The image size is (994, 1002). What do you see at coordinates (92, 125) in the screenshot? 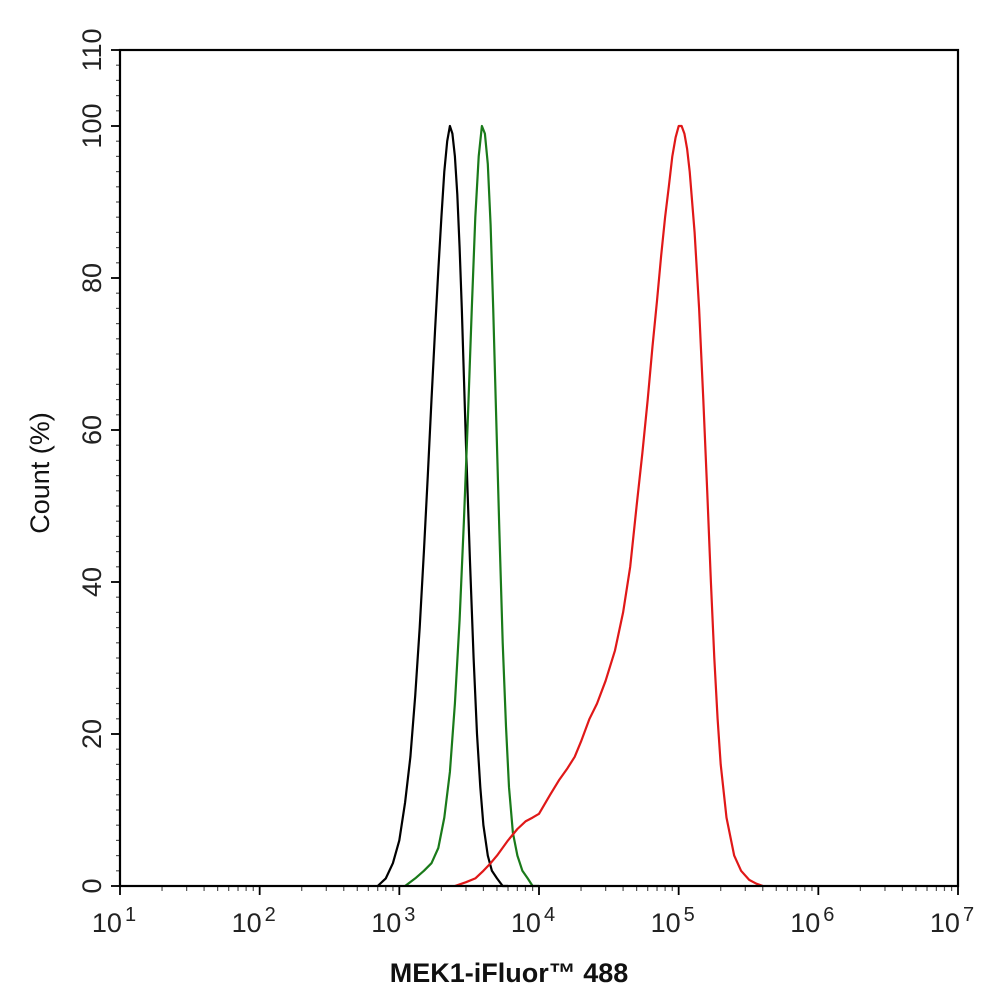
I see `y-tick-label: 100` at bounding box center [92, 125].